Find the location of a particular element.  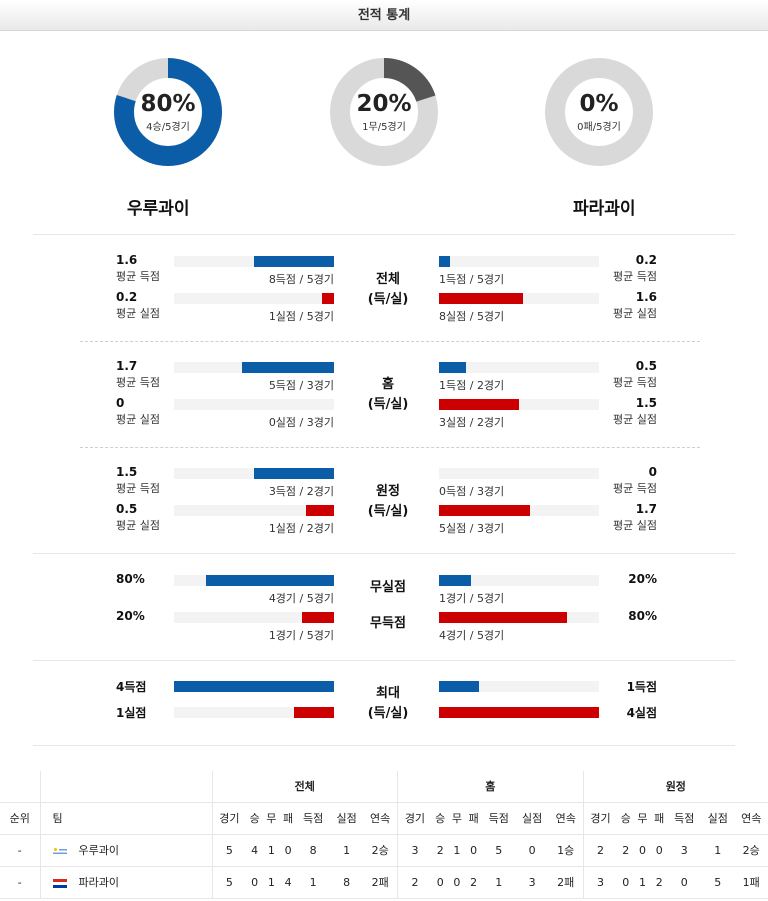

clean-home-value: 20% is located at coordinates (130, 616).